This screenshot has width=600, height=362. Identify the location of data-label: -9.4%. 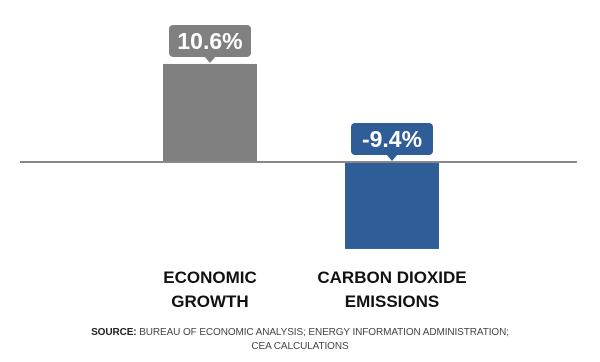
(392, 139).